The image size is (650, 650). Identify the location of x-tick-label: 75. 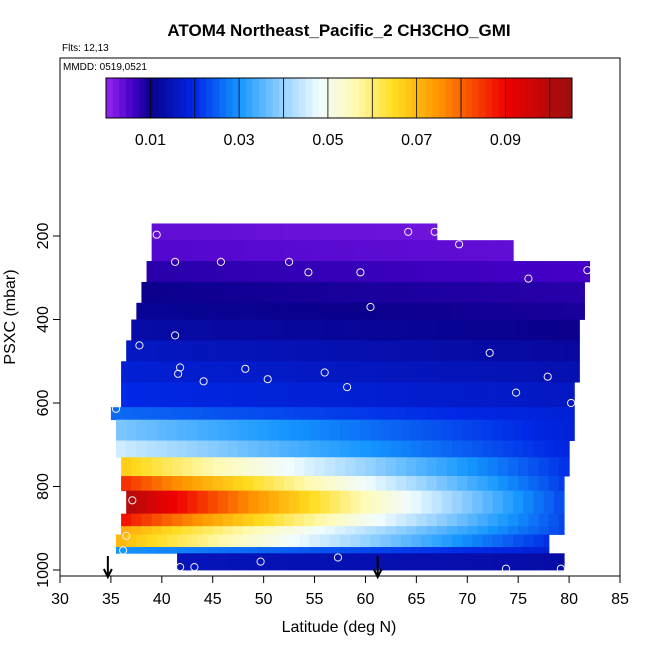
(518, 599).